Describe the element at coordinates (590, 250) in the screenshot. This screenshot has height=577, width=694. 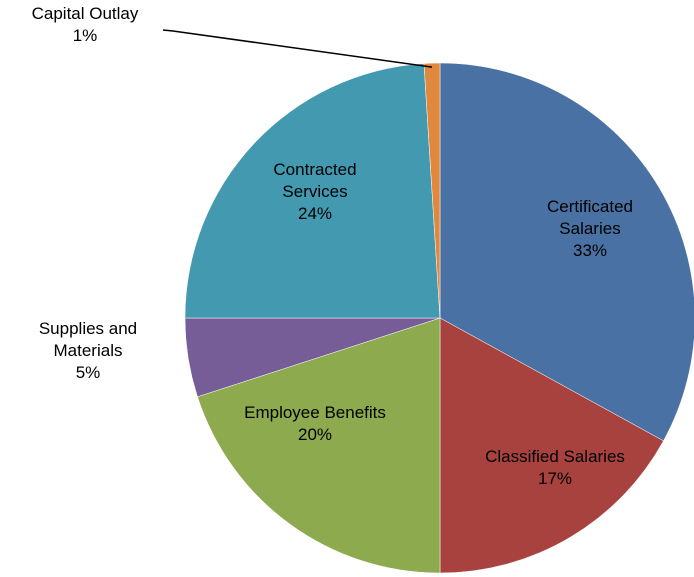
I see `slice-percent: 33%` at that location.